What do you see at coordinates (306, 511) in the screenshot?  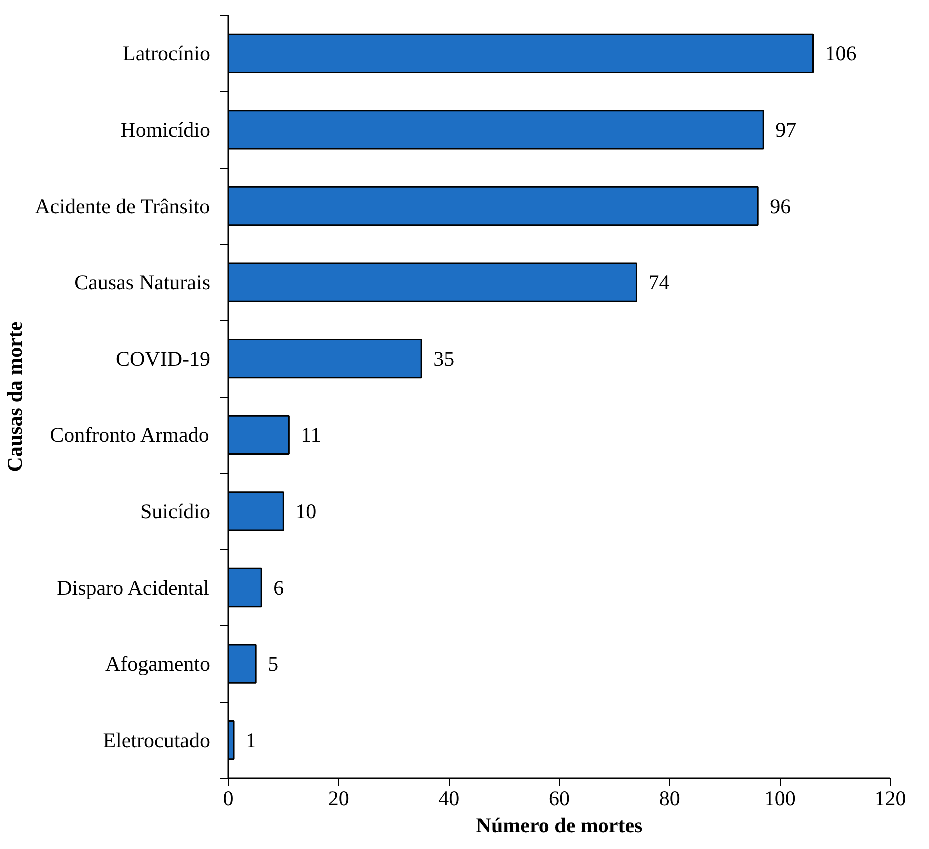 I see `data-label: 10` at bounding box center [306, 511].